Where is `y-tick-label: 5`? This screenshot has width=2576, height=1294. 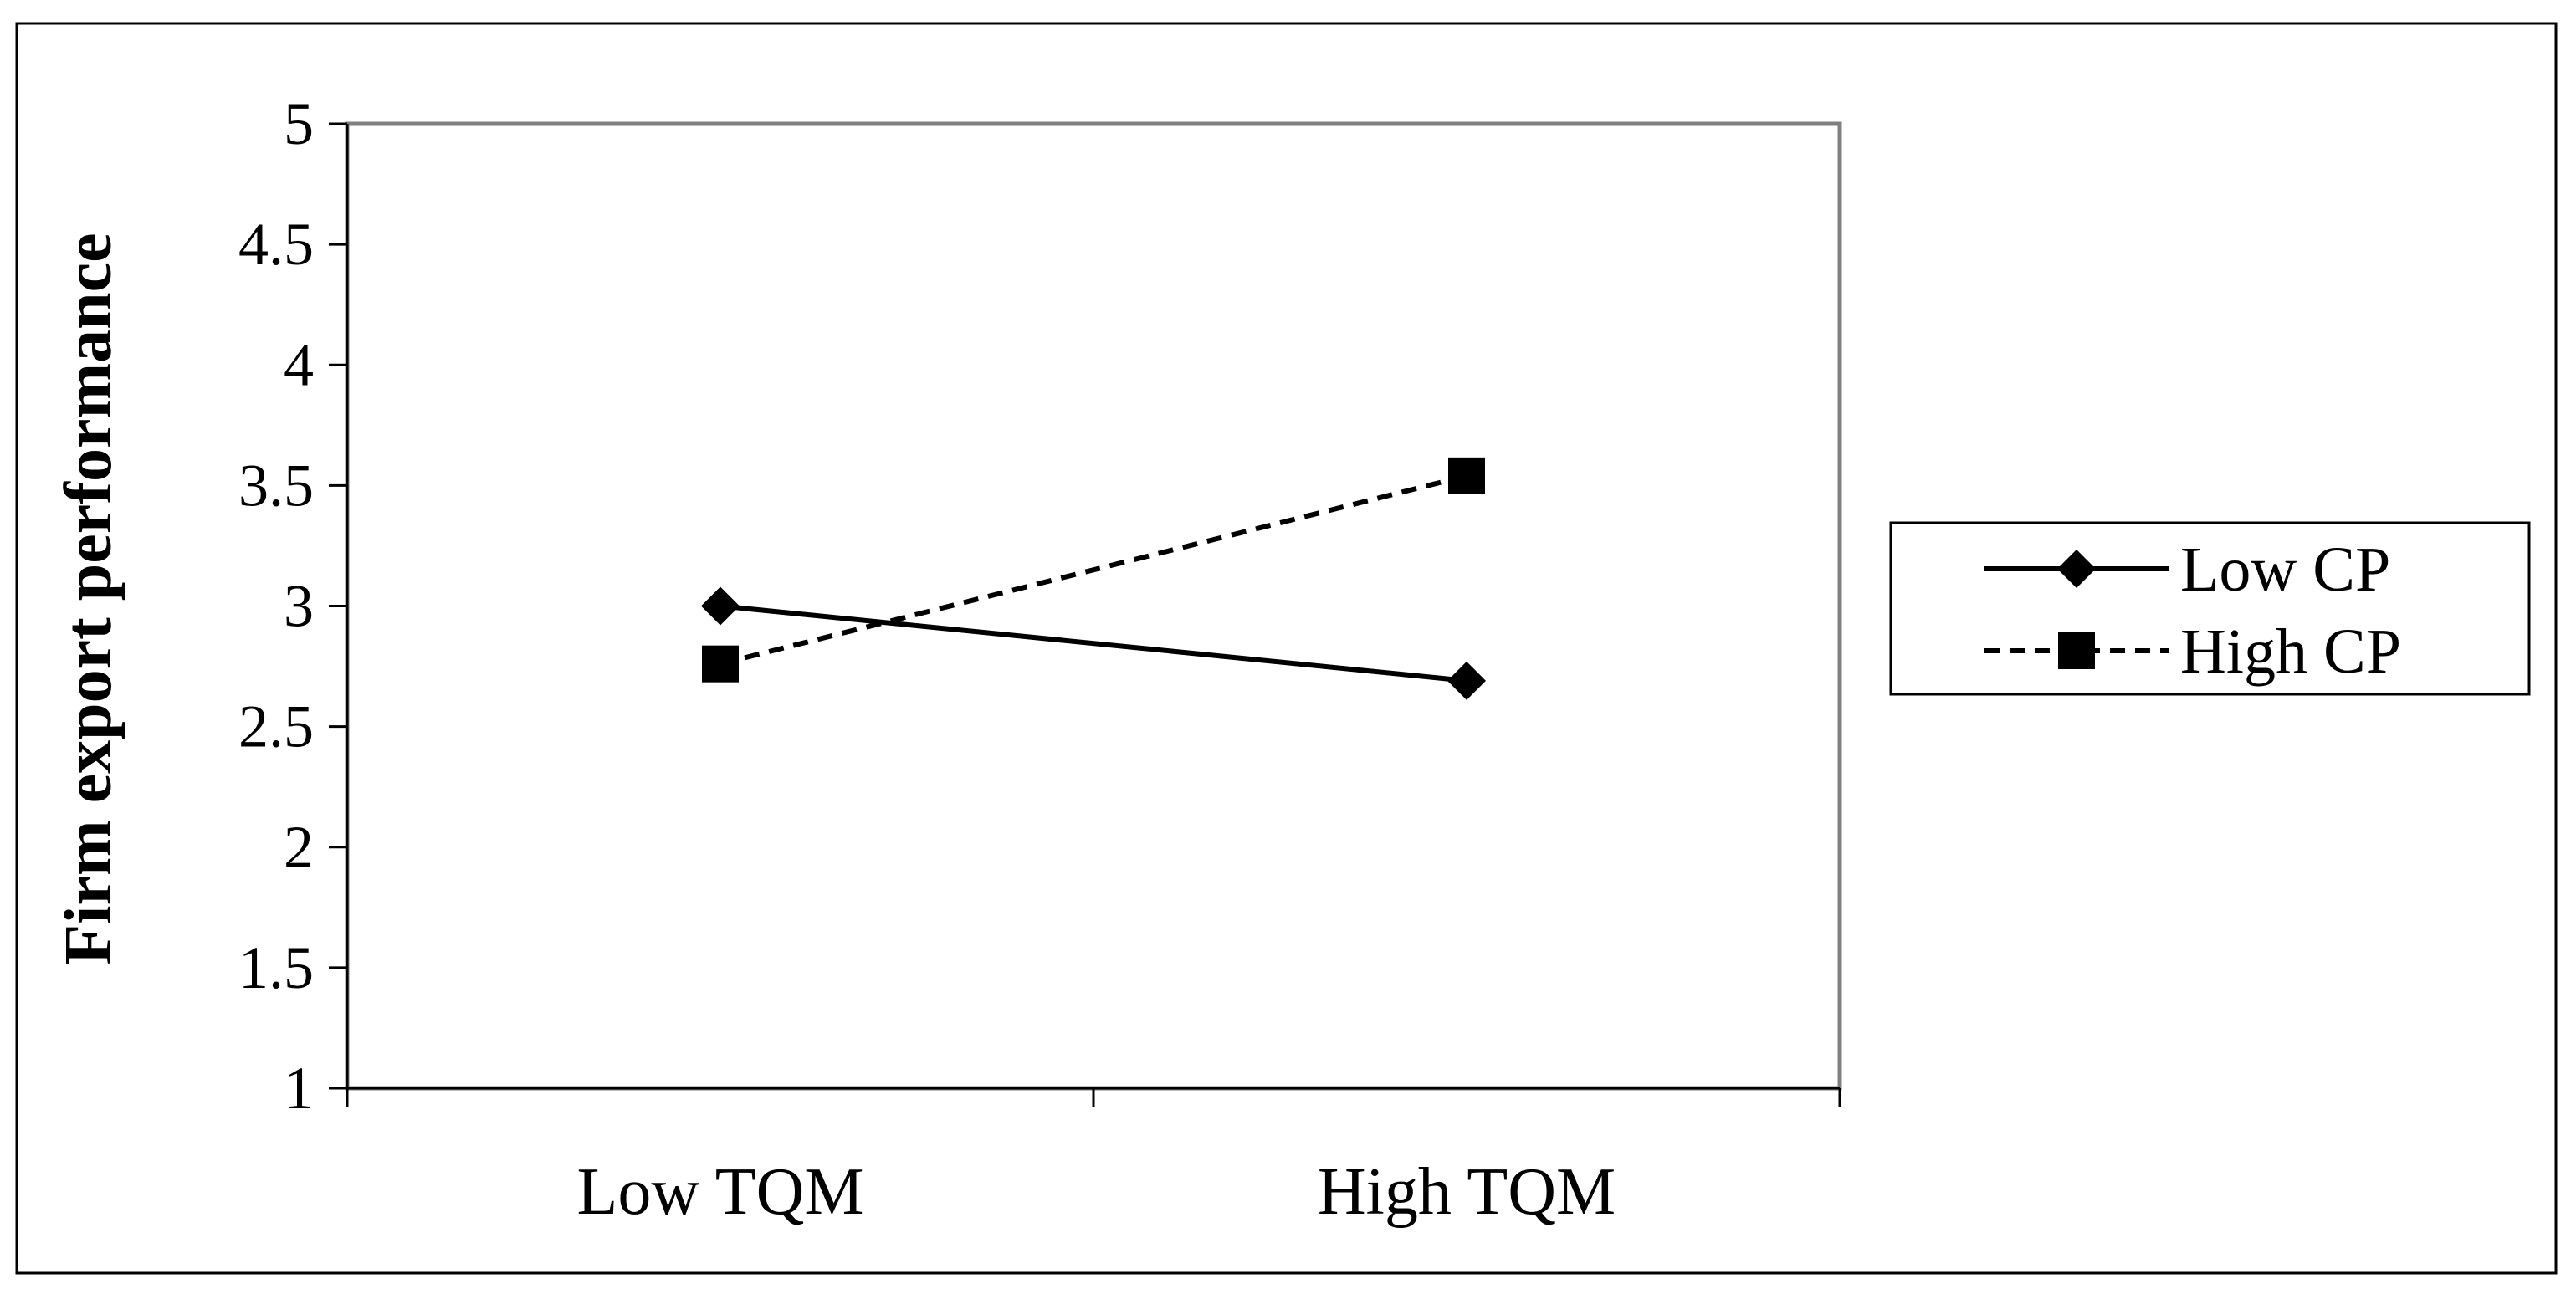 y-tick-label: 5 is located at coordinates (299, 123).